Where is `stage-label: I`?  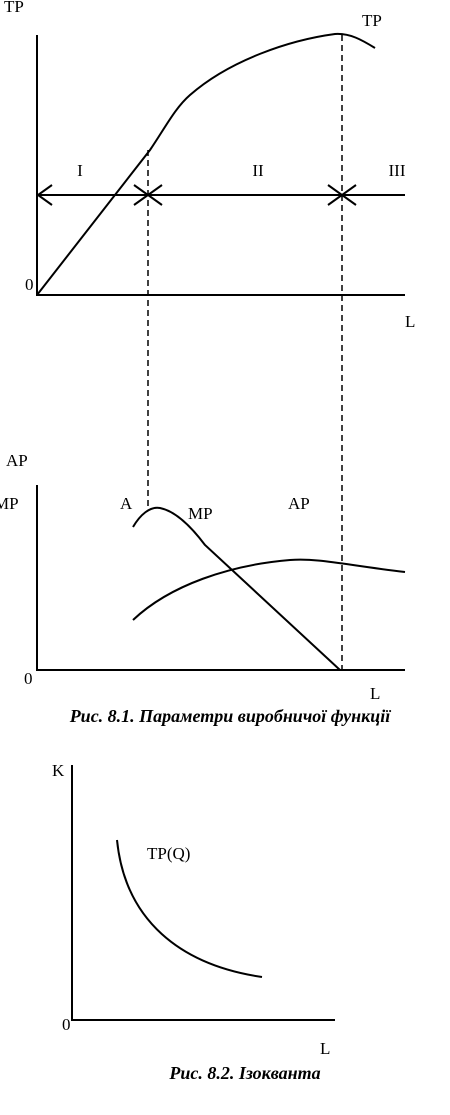 stage-label: I is located at coordinates (80, 170).